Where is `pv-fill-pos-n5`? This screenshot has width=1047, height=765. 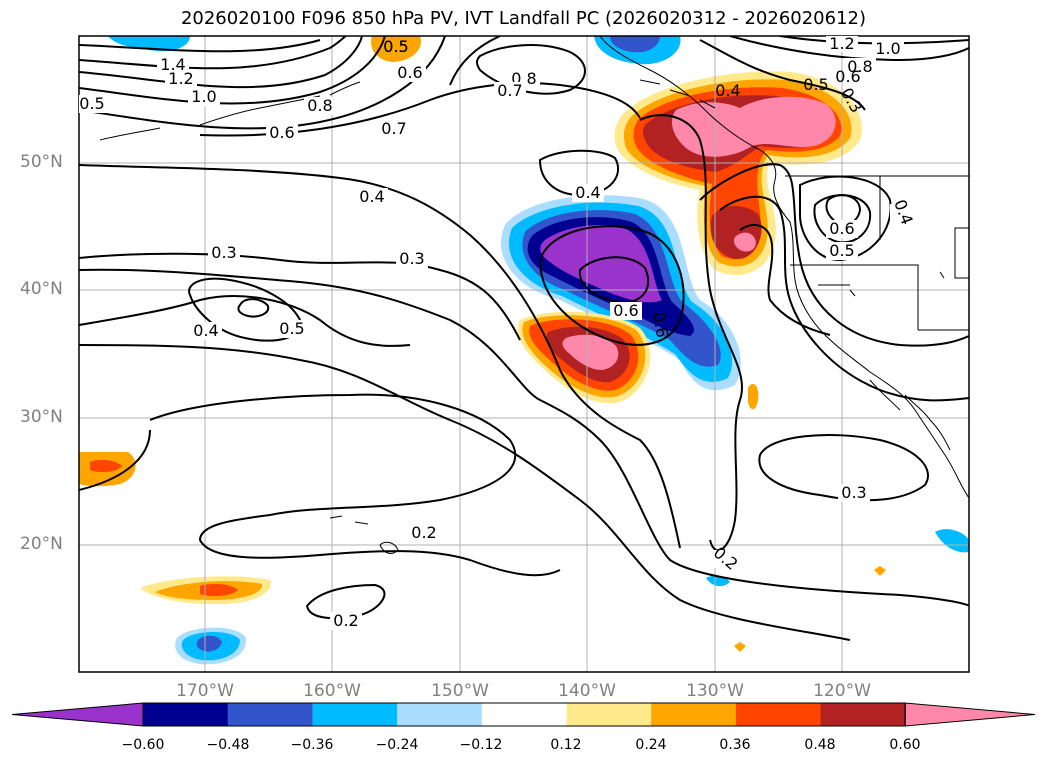 pv-fill-pos-n5 is located at coordinates (753, 126).